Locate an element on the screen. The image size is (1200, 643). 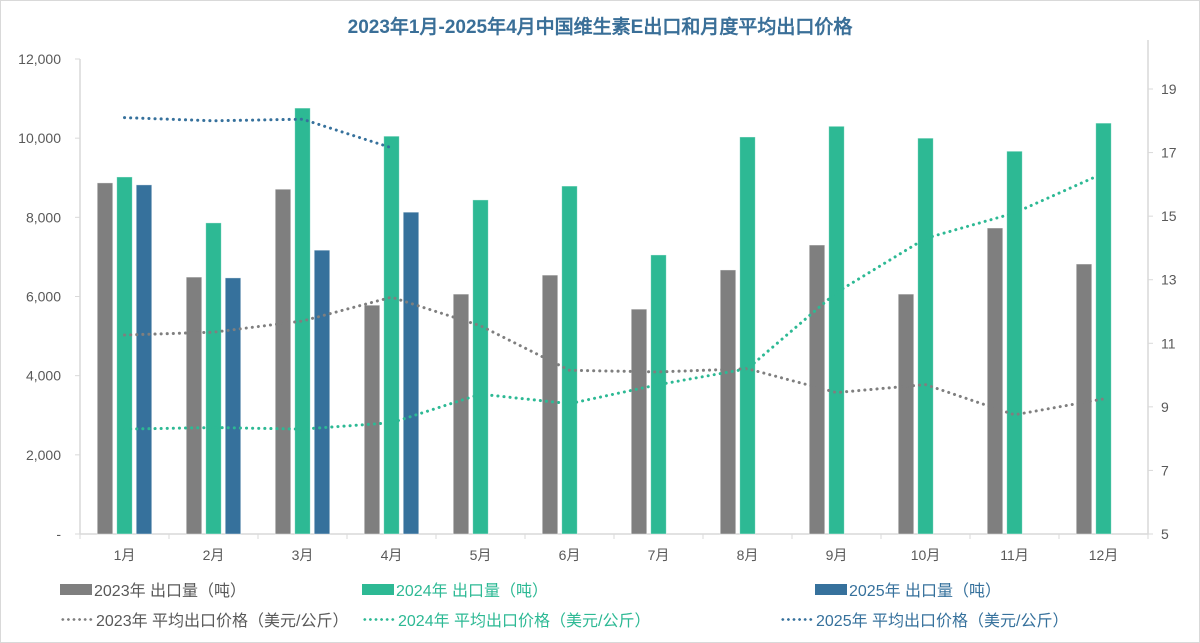
x-tick-label: 11月 is located at coordinates (1014, 555).